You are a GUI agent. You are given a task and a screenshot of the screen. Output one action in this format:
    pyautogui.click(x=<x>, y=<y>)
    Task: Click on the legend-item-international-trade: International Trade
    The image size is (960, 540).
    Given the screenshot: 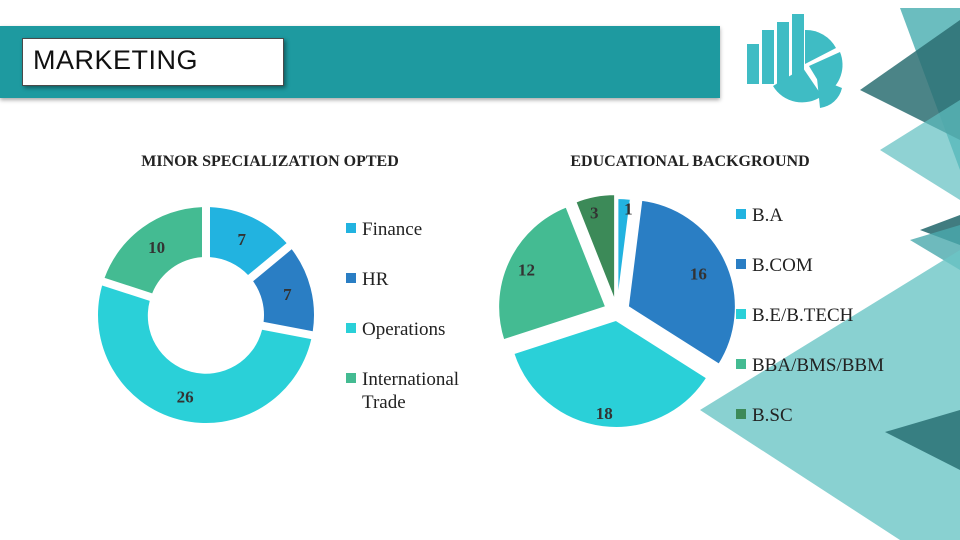 What is the action you would take?
    pyautogui.click(x=411, y=391)
    